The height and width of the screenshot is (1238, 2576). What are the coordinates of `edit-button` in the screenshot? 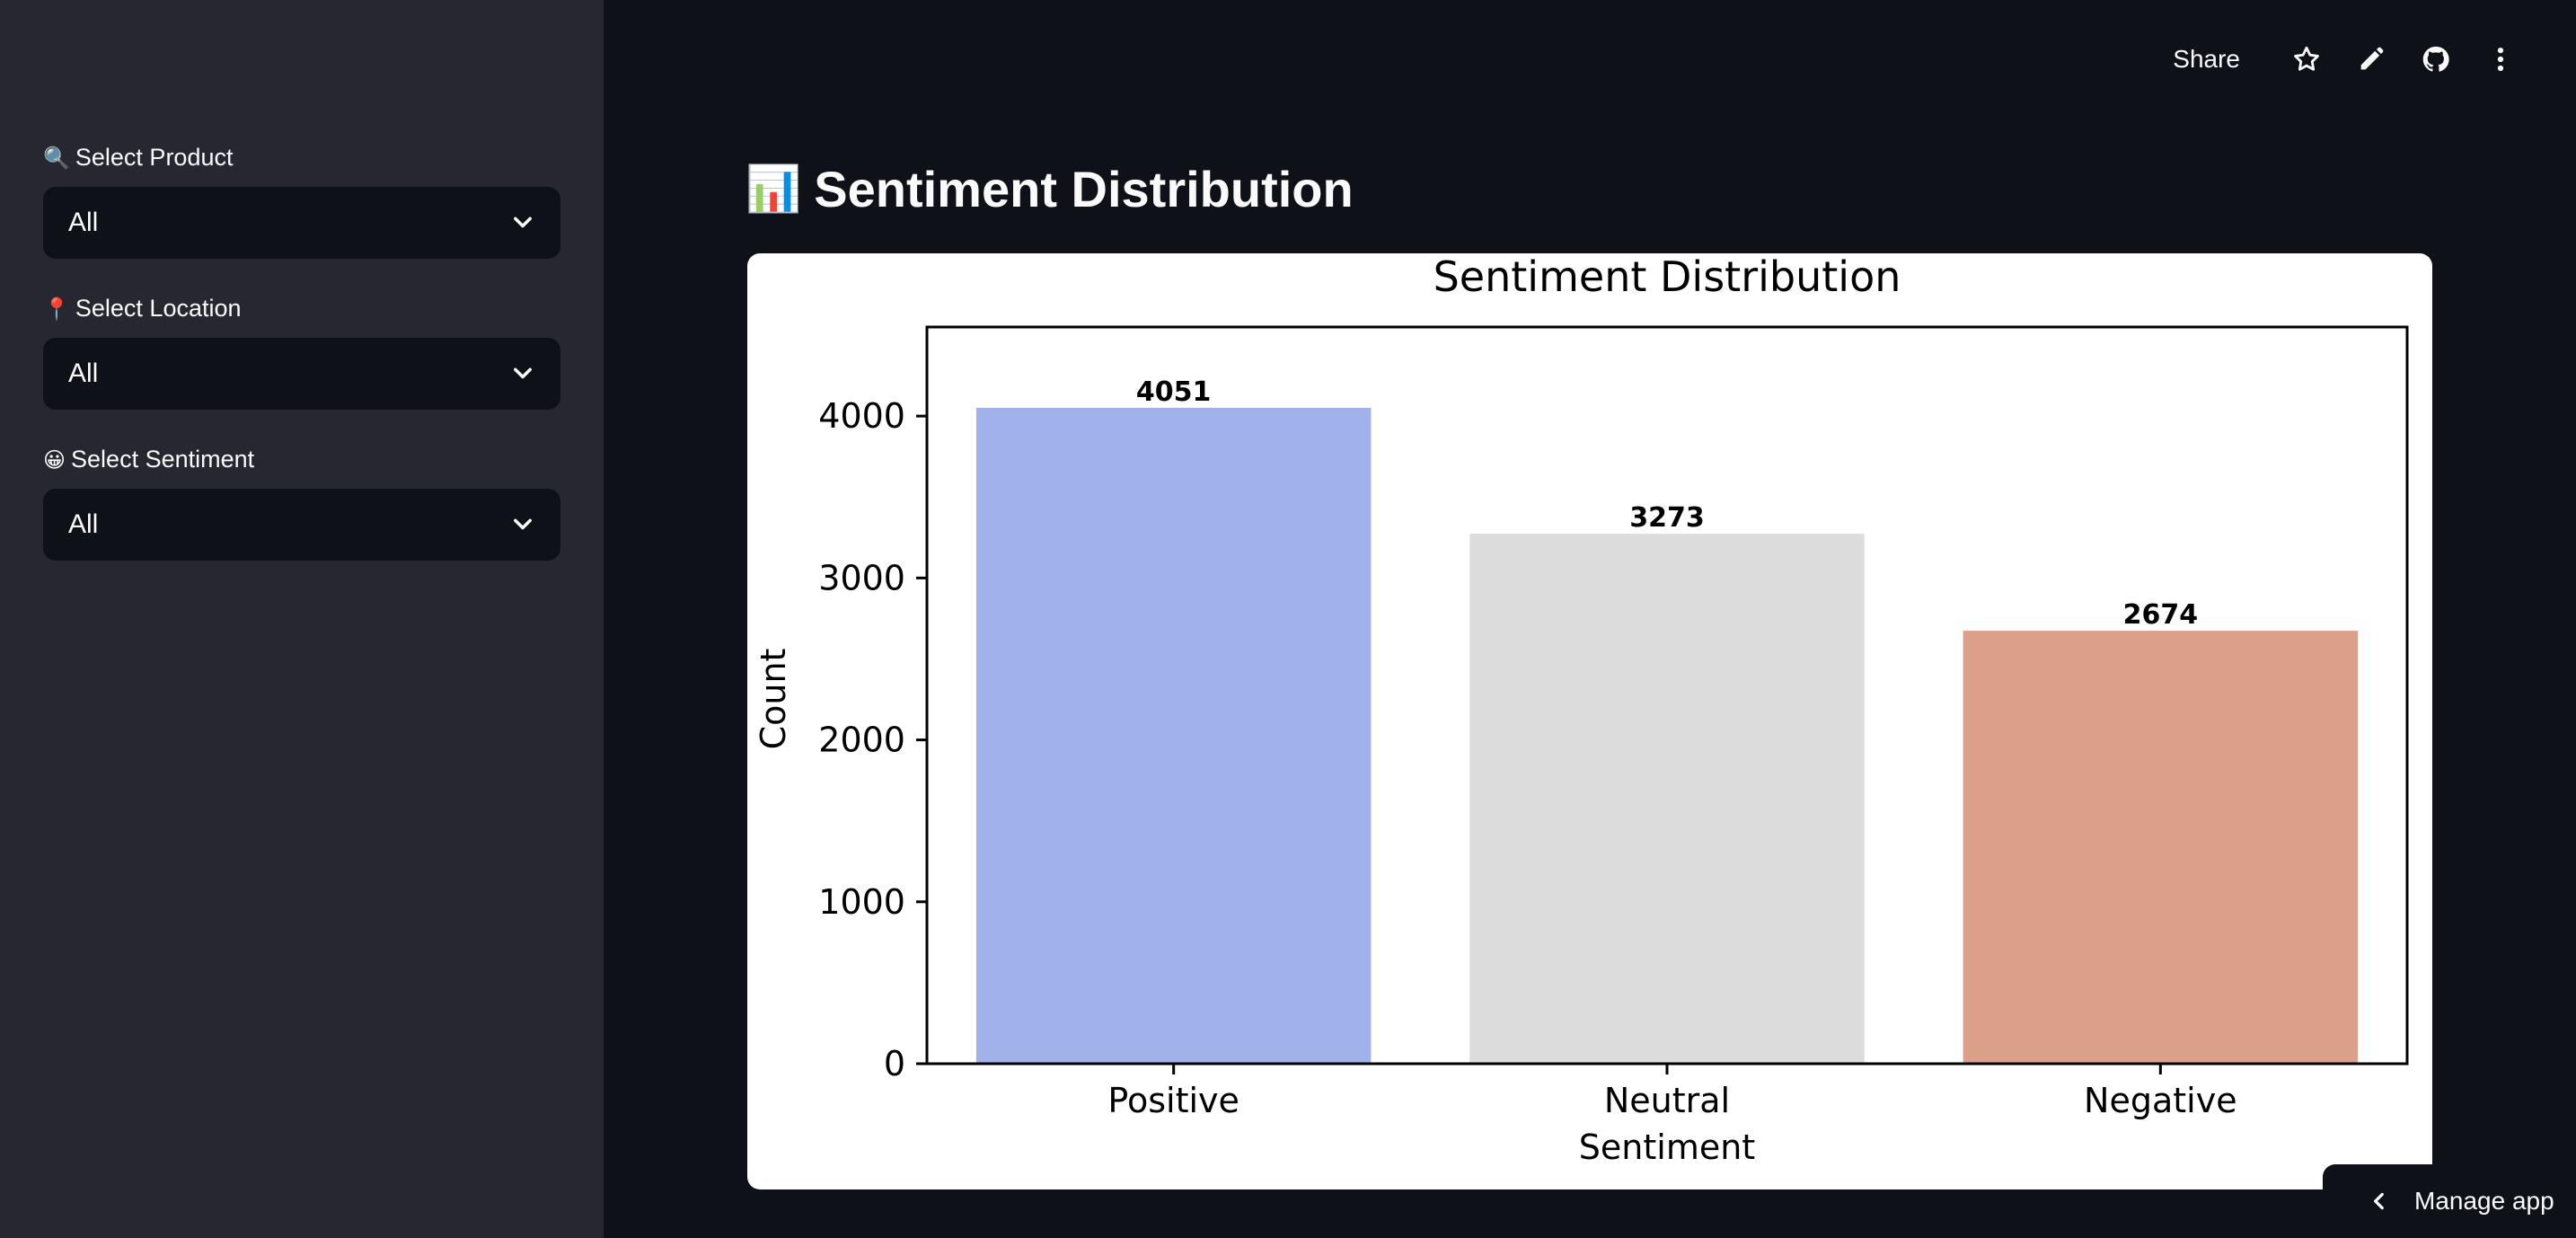 It's located at (2371, 59).